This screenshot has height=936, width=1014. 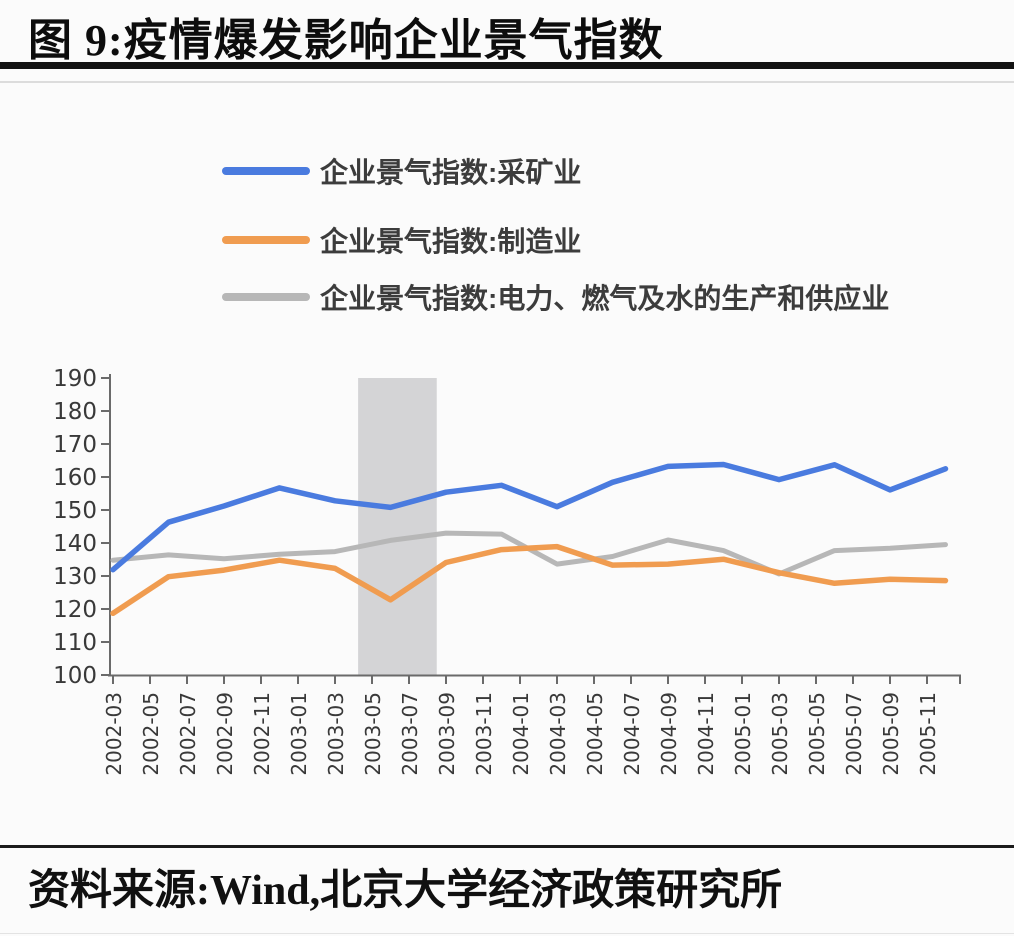 I want to click on x-tick-label: 2002-05, so click(x=151, y=734).